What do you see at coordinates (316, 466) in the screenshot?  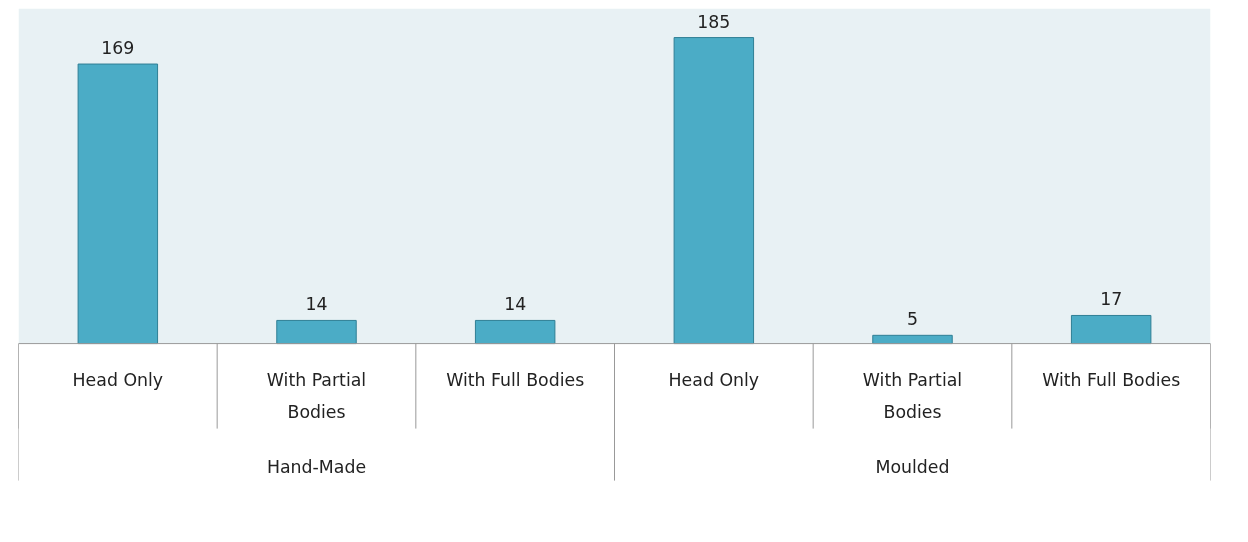 I see `text: Hand-Made` at bounding box center [316, 466].